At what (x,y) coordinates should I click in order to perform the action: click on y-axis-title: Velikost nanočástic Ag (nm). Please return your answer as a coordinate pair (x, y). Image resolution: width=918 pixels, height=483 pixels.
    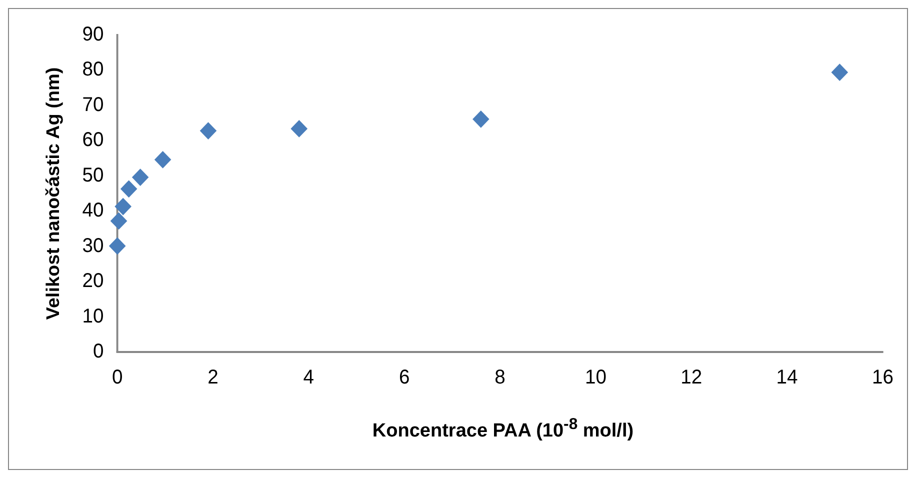
    Looking at the image, I should click on (52, 193).